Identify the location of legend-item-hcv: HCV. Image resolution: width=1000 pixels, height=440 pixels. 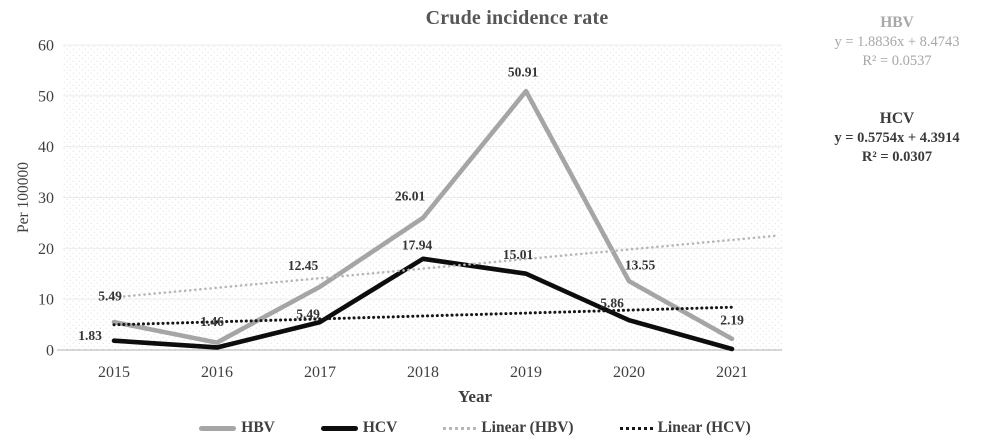
(359, 428).